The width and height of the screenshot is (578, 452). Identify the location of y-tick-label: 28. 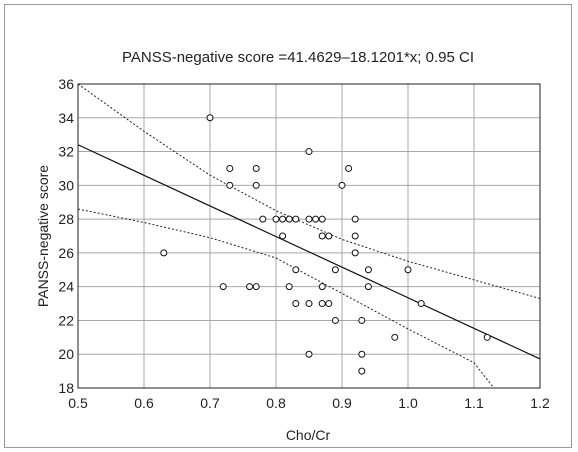
(66, 219).